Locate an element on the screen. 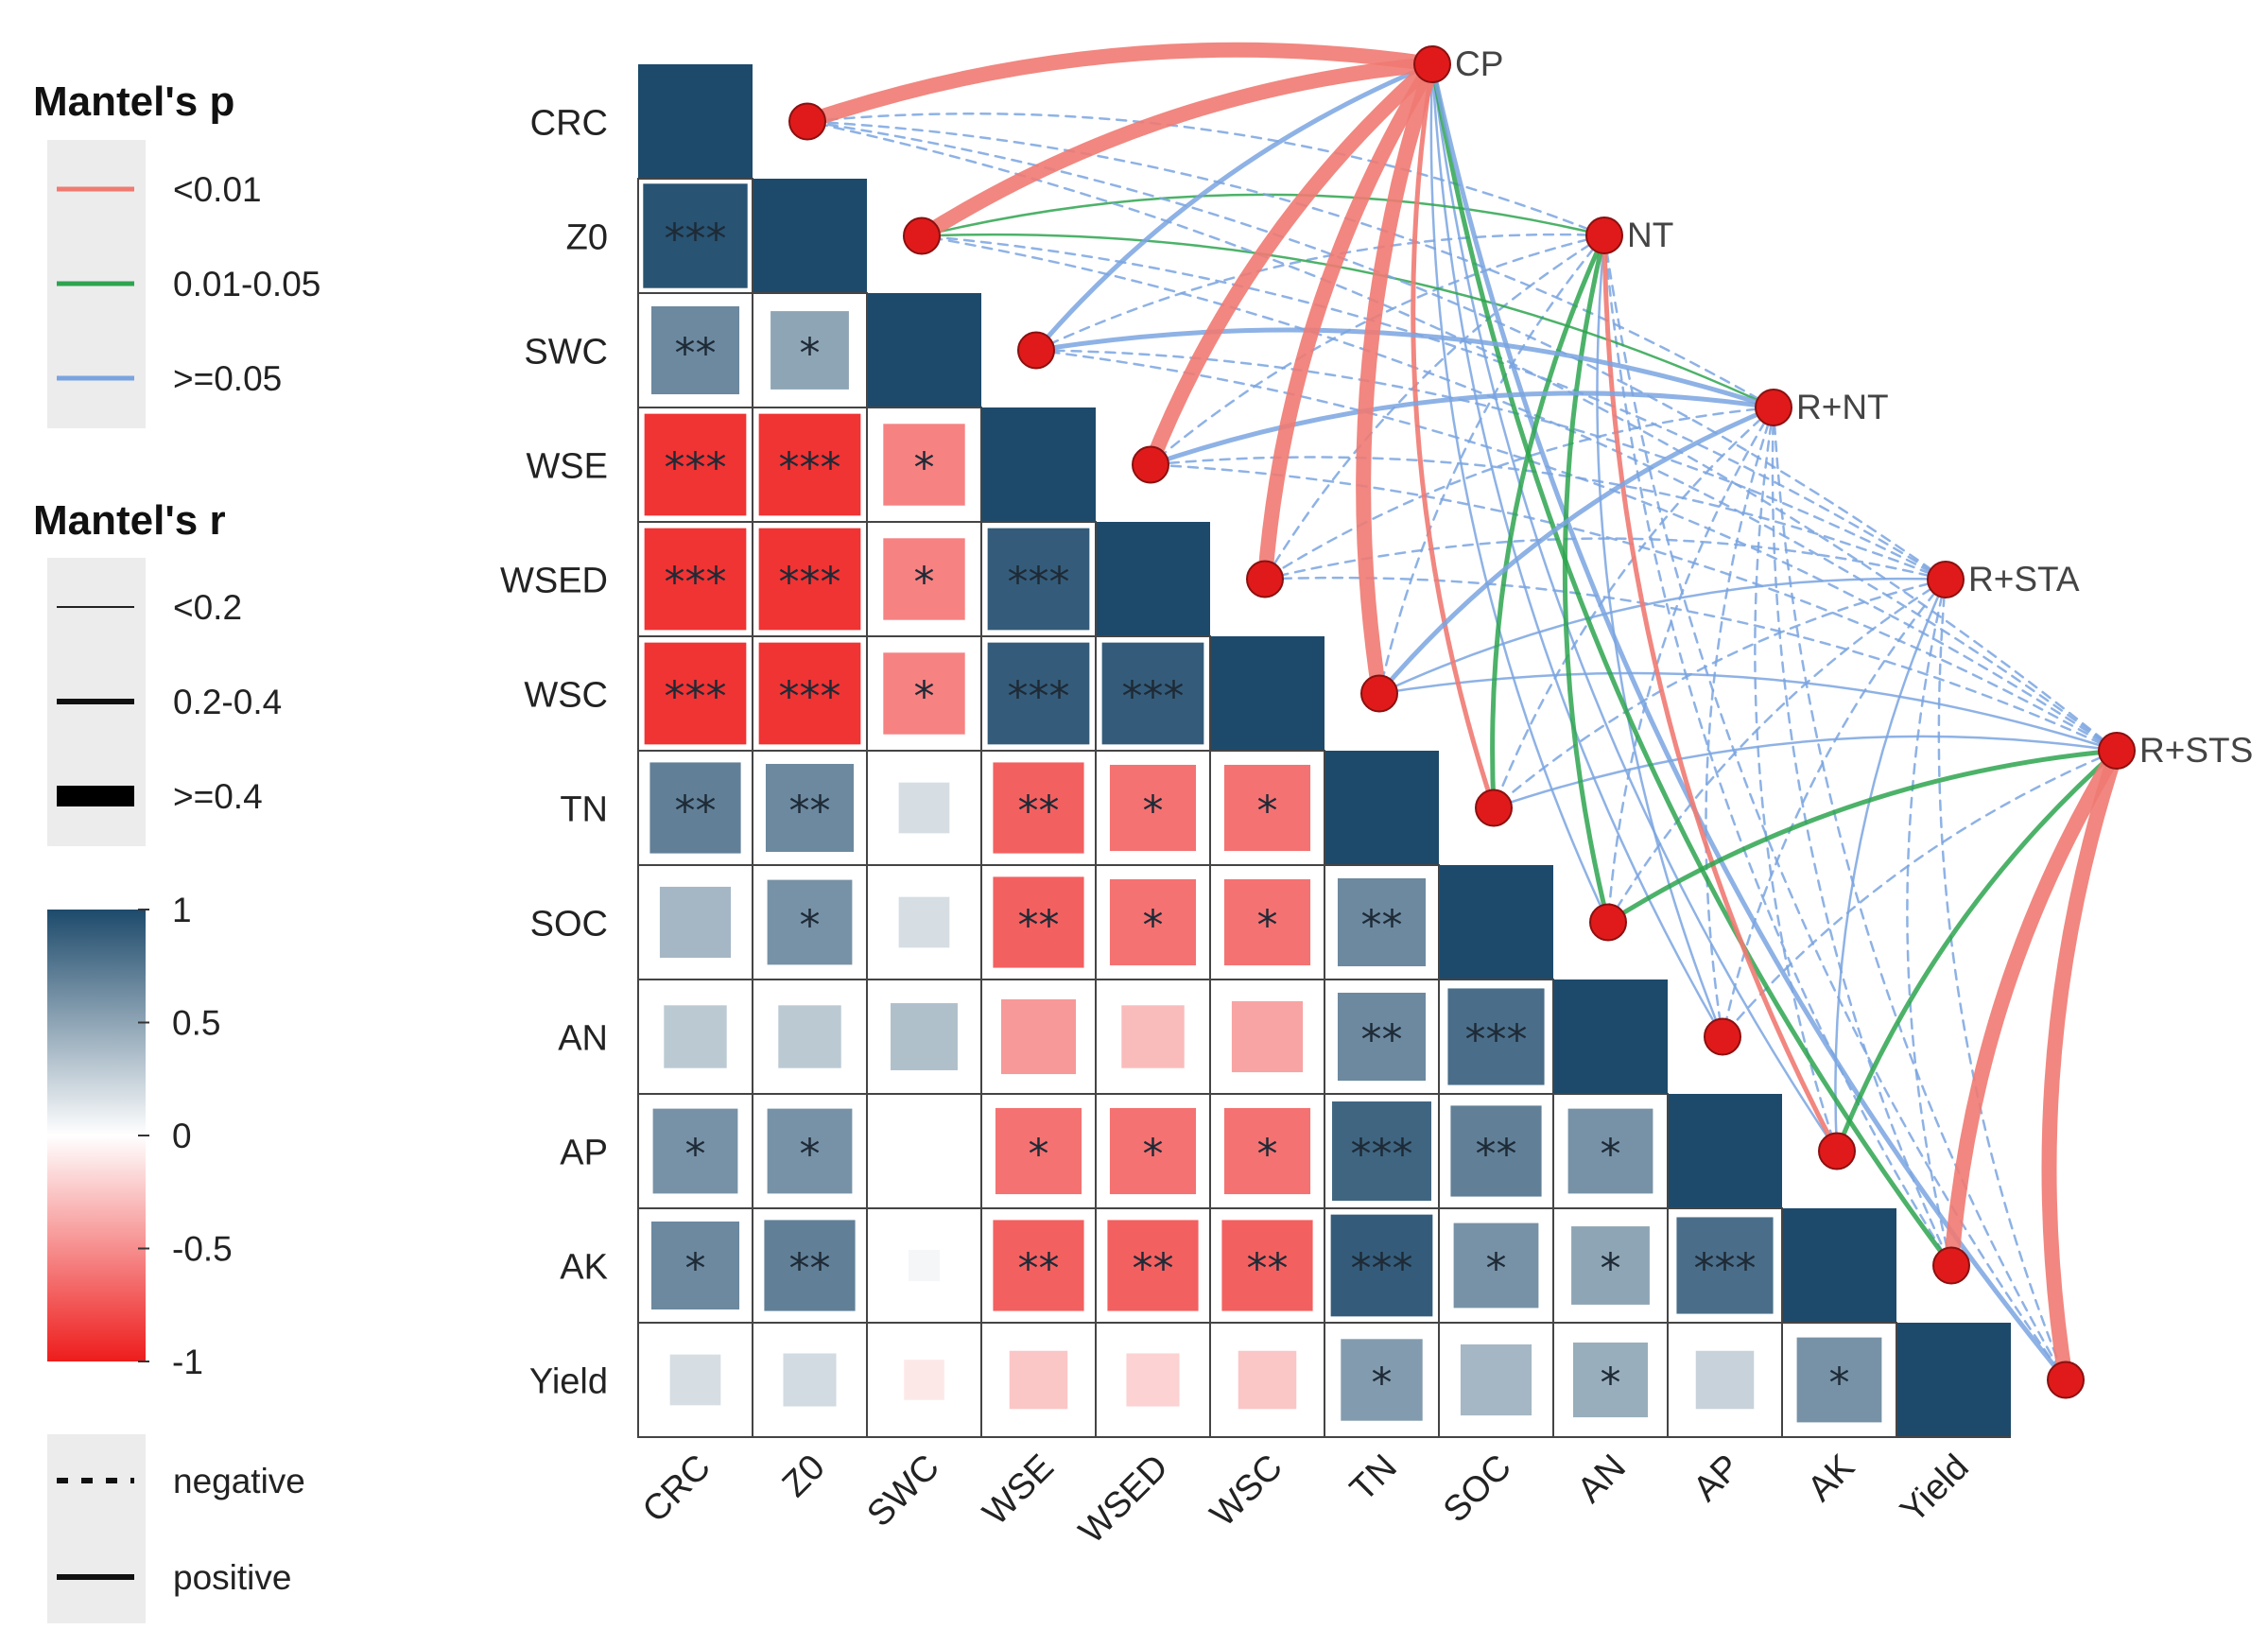 This screenshot has width=2268, height=1647. legend-mantel-p: Mantel's p <0.01 0.01-0.05 >=0.05 is located at coordinates (177, 253).